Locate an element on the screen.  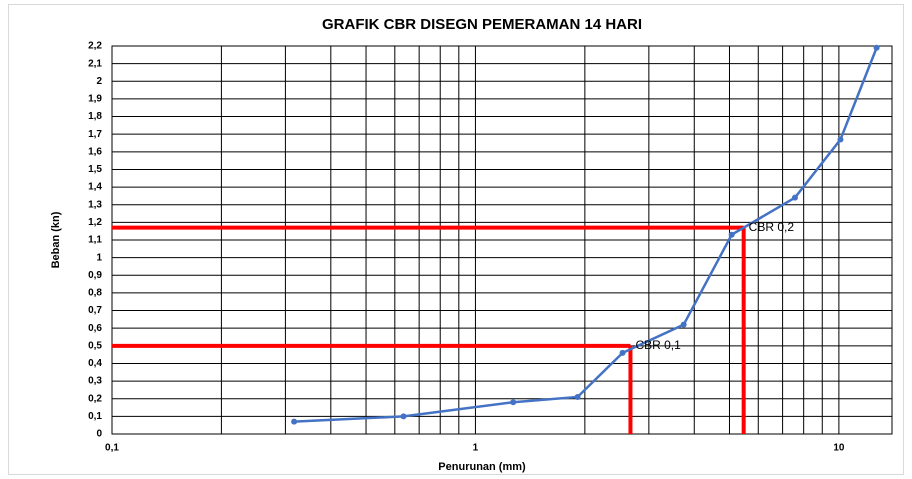
y-tick-label: 2 is located at coordinates (99, 81).